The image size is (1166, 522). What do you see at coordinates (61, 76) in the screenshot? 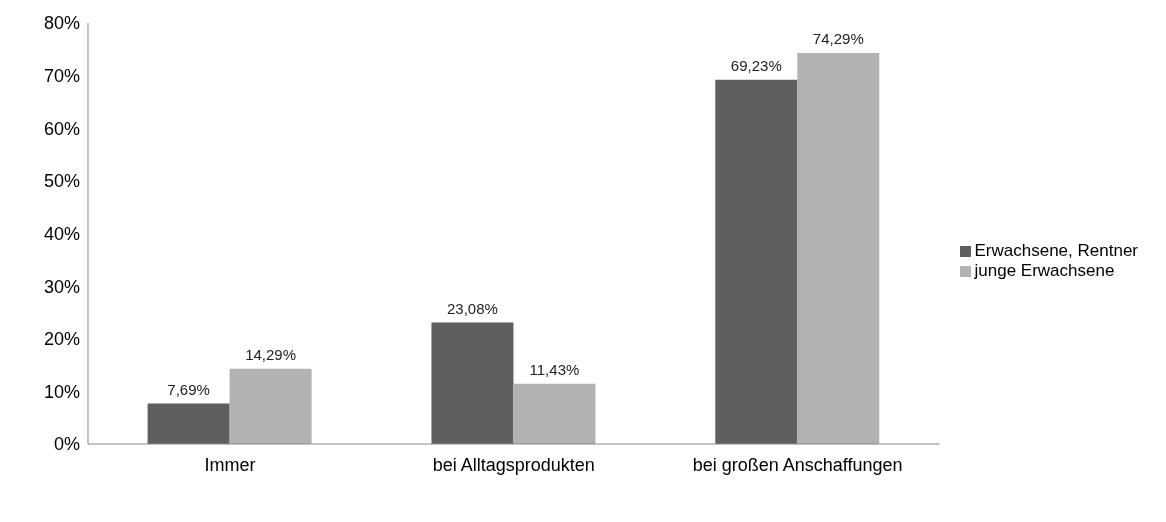
I see `y-tick-label: 70%` at bounding box center [61, 76].